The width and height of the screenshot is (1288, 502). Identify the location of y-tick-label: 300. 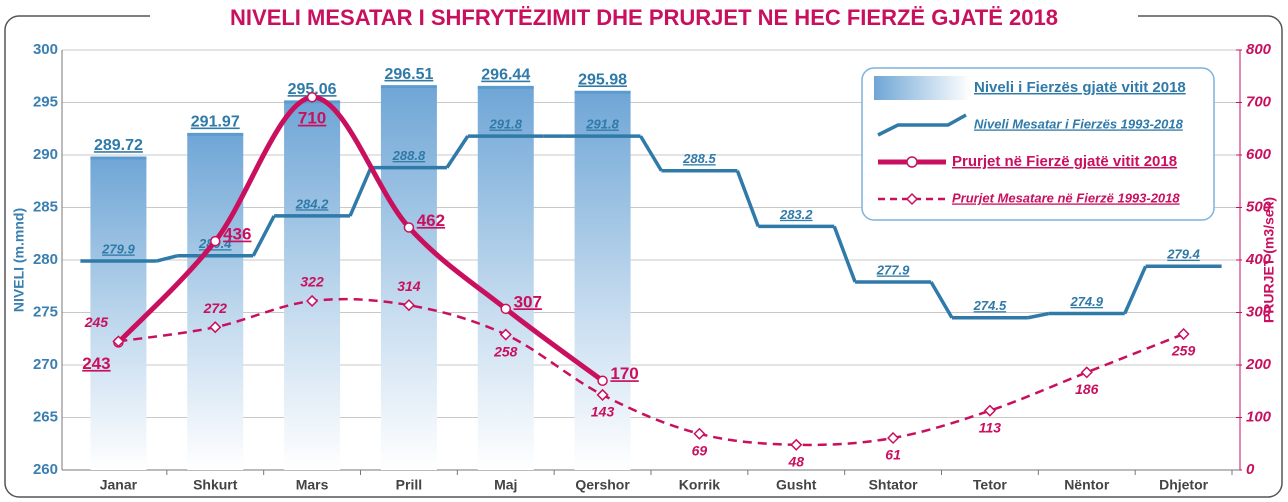
(45, 49).